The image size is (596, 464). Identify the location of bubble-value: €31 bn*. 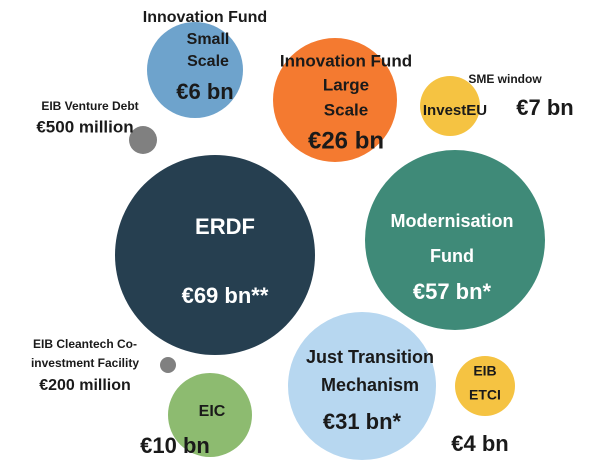
(362, 421).